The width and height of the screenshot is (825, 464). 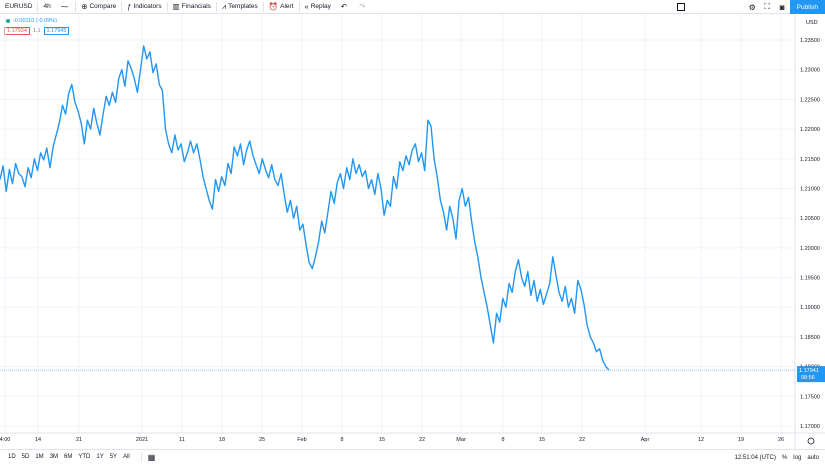 I want to click on interval-label: 4h, so click(x=47, y=6).